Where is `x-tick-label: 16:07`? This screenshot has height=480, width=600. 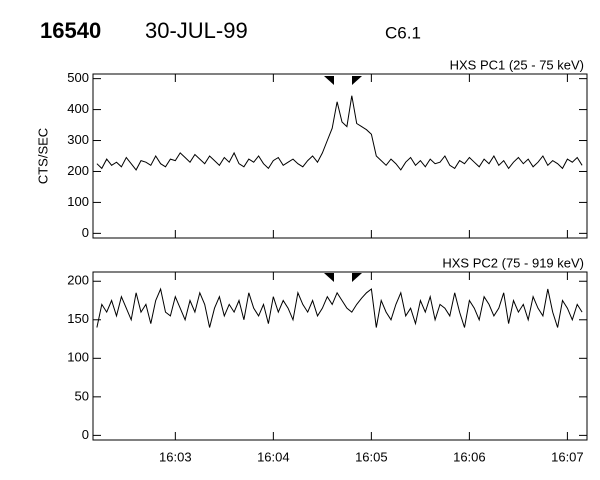
x-tick-label: 16:07 is located at coordinates (567, 456).